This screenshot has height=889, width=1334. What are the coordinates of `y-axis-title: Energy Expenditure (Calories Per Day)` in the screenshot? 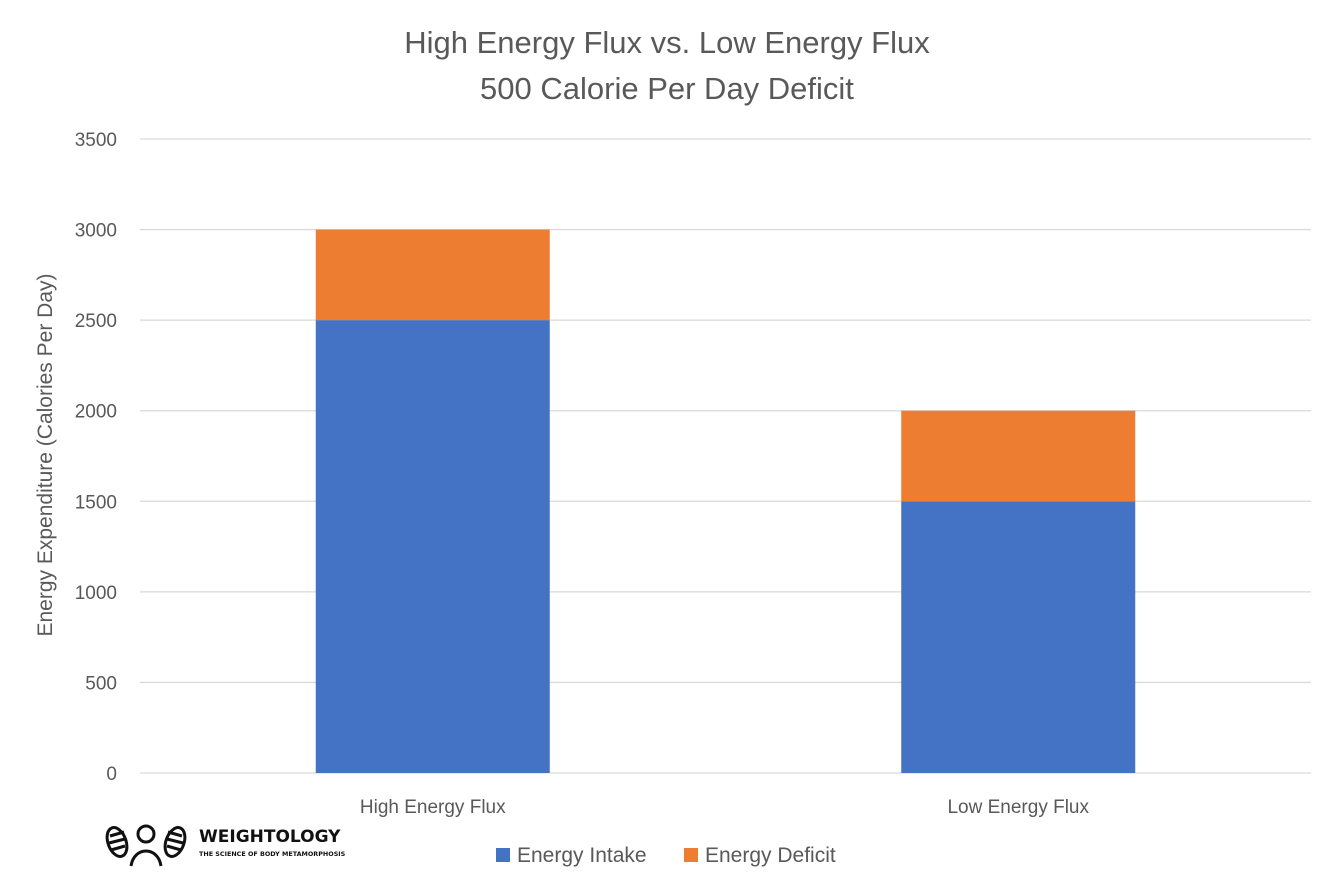 It's located at (45, 455).